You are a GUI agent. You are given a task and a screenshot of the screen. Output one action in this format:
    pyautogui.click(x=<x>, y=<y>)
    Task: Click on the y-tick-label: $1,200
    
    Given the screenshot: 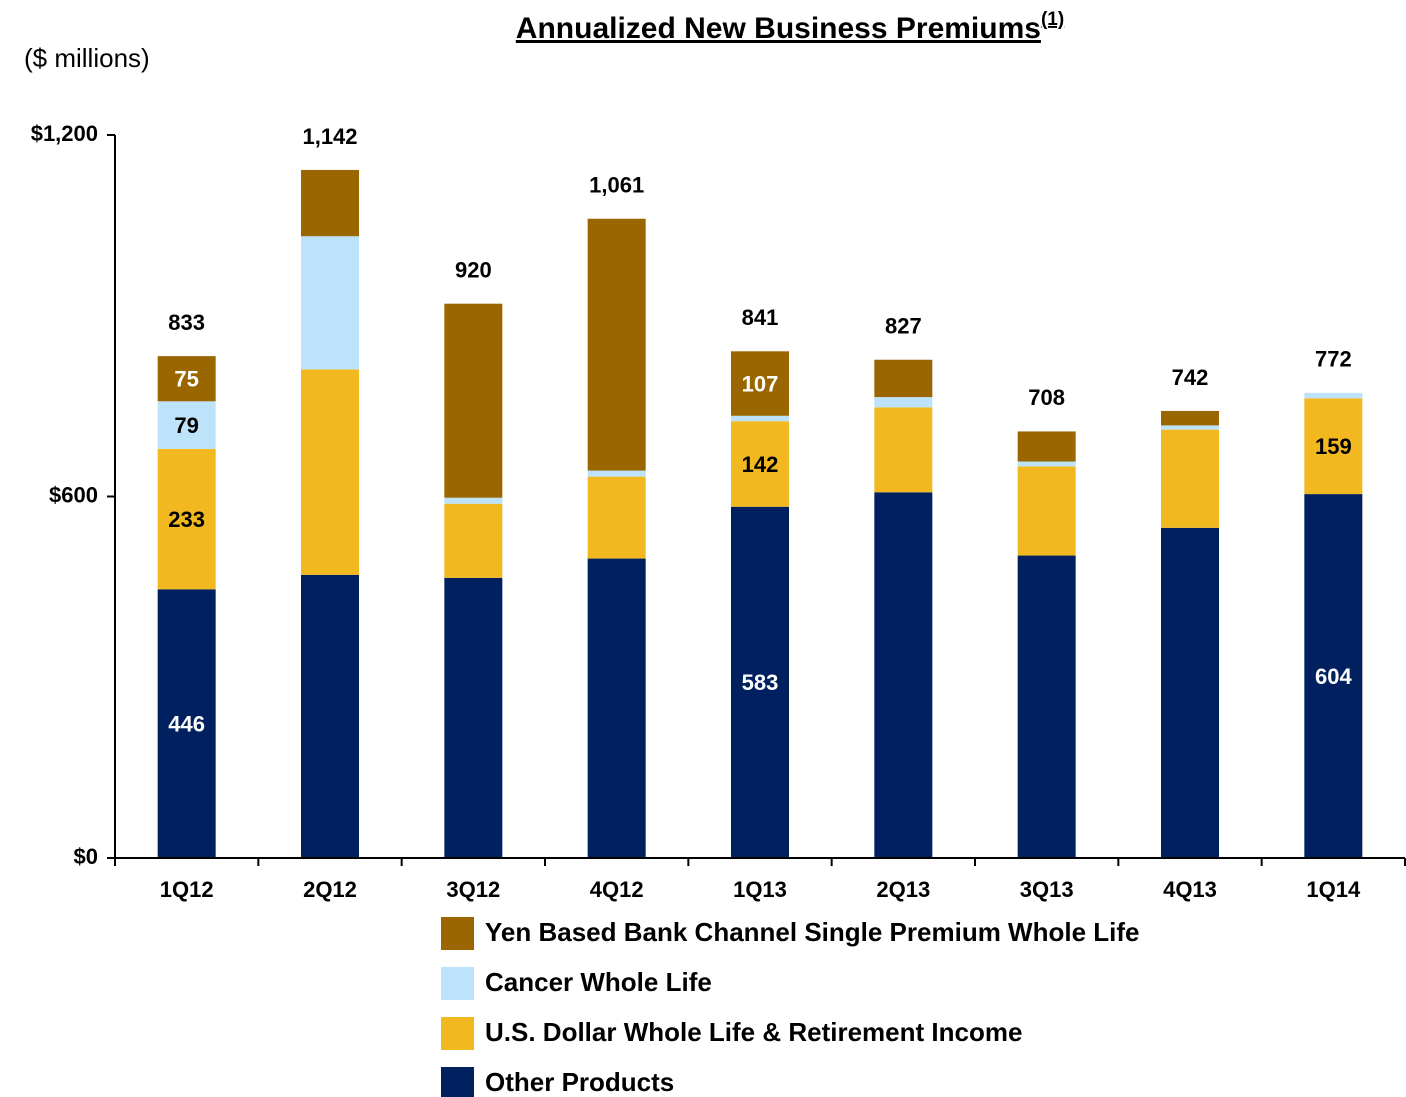 What is the action you would take?
    pyautogui.click(x=64, y=133)
    